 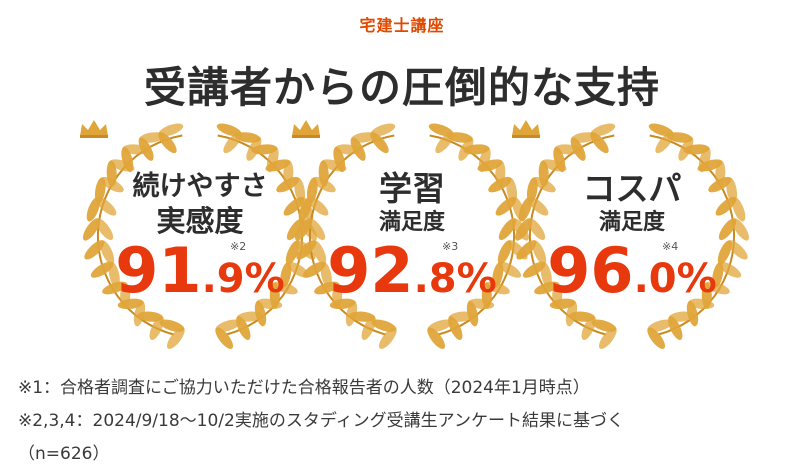 What do you see at coordinates (632, 188) in the screenshot?
I see `badge-label-line1: コスパ` at bounding box center [632, 188].